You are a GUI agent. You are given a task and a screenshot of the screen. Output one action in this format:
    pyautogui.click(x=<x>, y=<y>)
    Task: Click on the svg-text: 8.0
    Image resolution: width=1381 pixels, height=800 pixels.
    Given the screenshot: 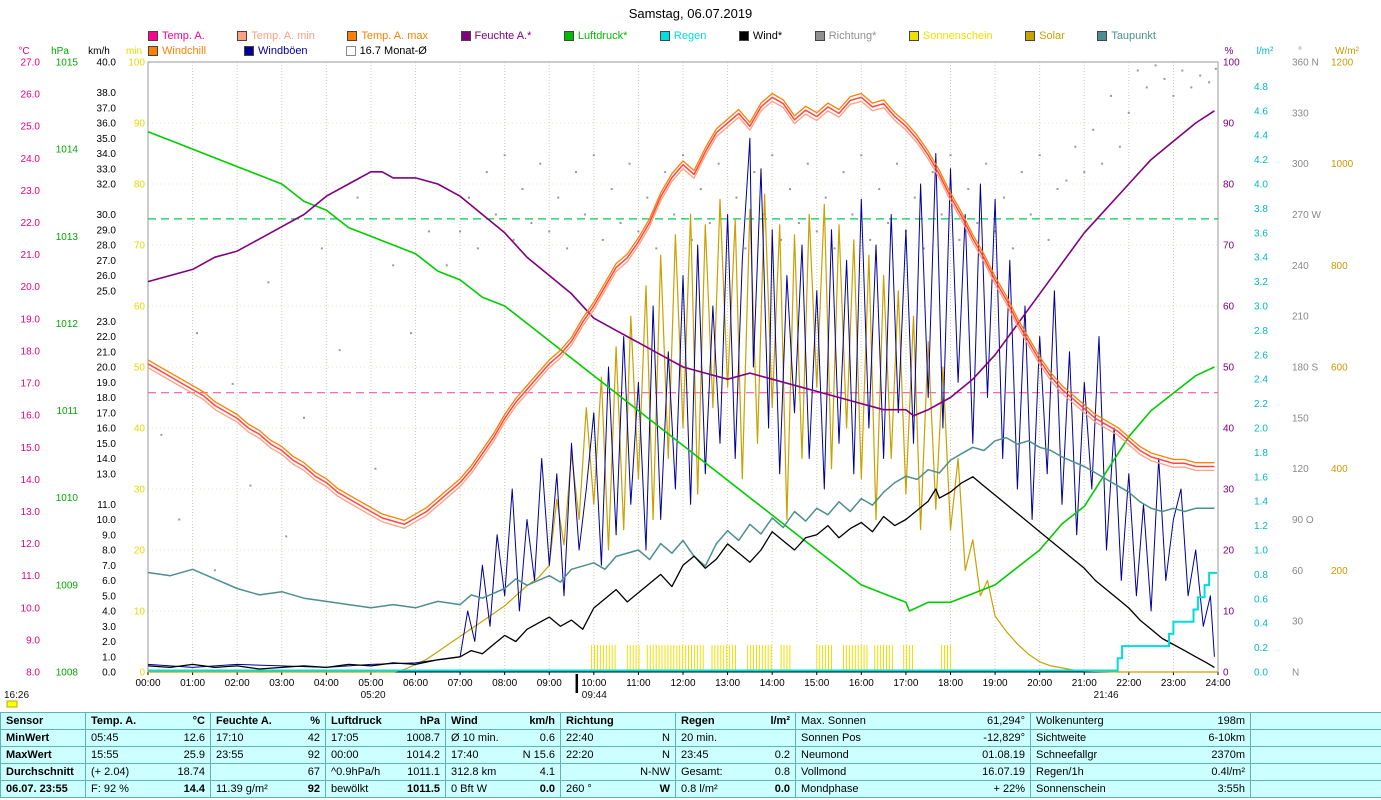 What is the action you would take?
    pyautogui.click(x=109, y=551)
    